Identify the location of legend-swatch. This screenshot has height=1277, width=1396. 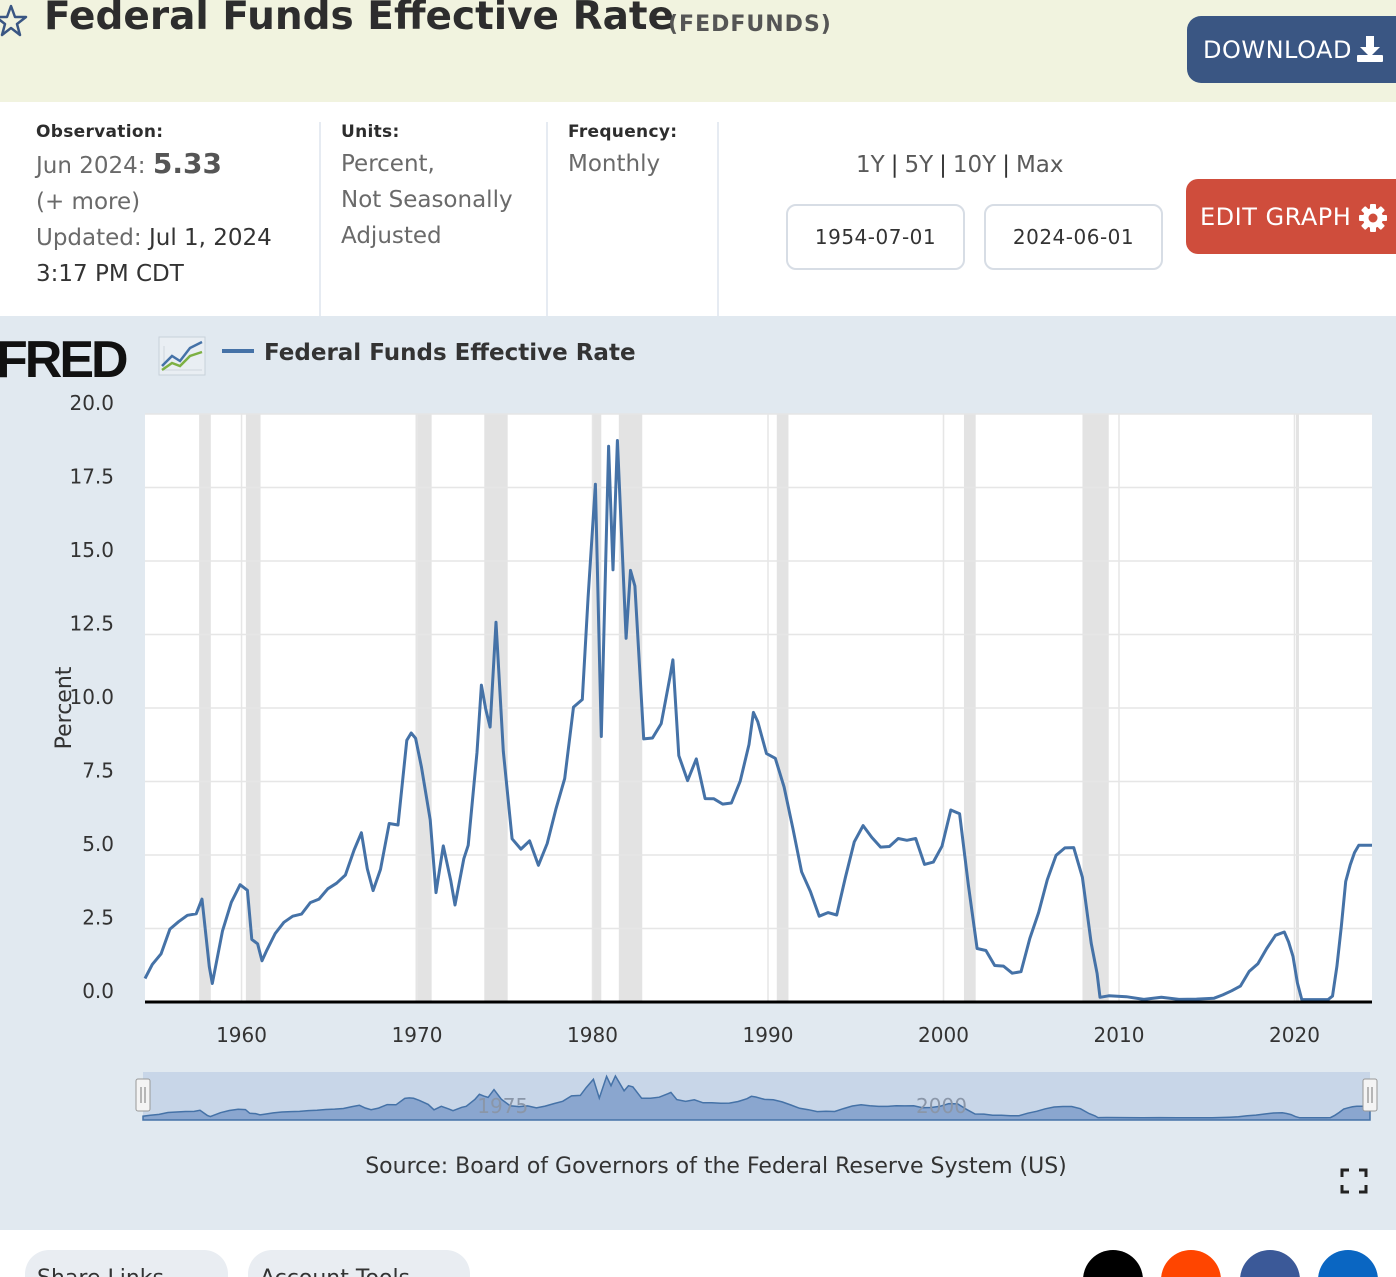
(238, 350).